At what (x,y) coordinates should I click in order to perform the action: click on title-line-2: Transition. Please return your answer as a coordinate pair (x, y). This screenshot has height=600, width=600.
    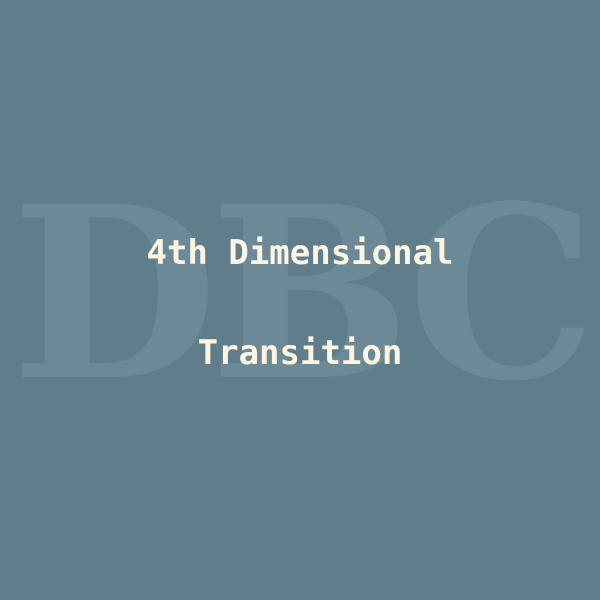
    Looking at the image, I should click on (300, 353).